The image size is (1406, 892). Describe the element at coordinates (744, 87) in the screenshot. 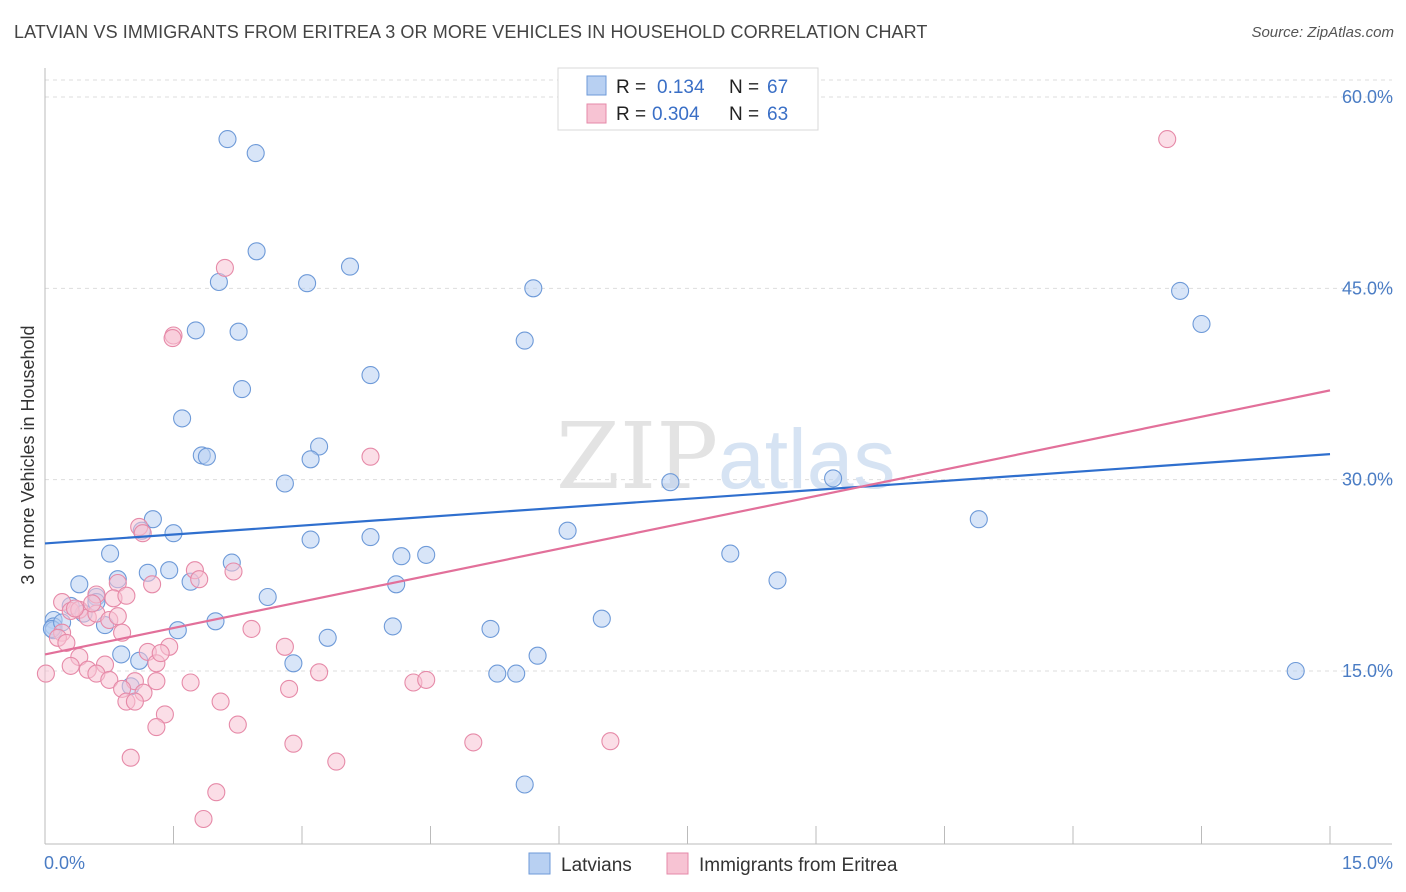

I see `legend-n-label-blue: N =` at that location.